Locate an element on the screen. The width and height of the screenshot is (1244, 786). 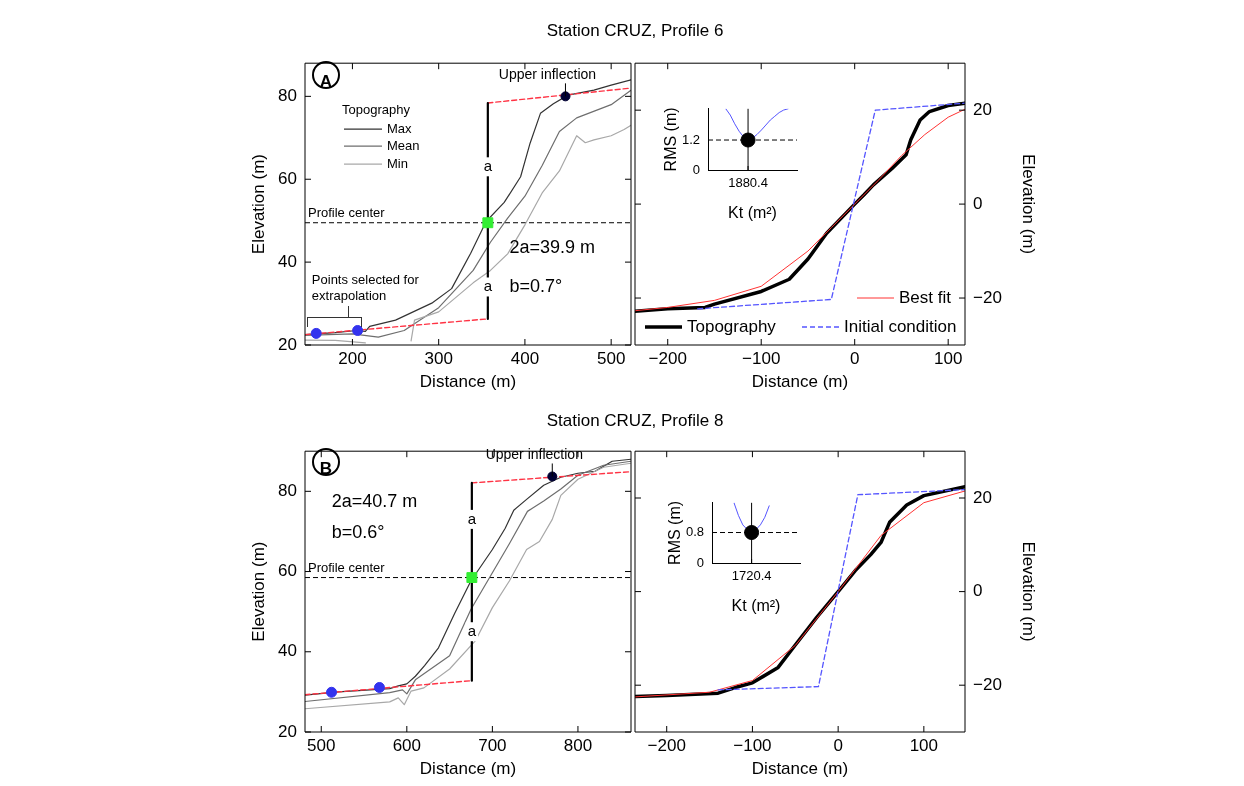
x-tick-label: 700 is located at coordinates (492, 745).